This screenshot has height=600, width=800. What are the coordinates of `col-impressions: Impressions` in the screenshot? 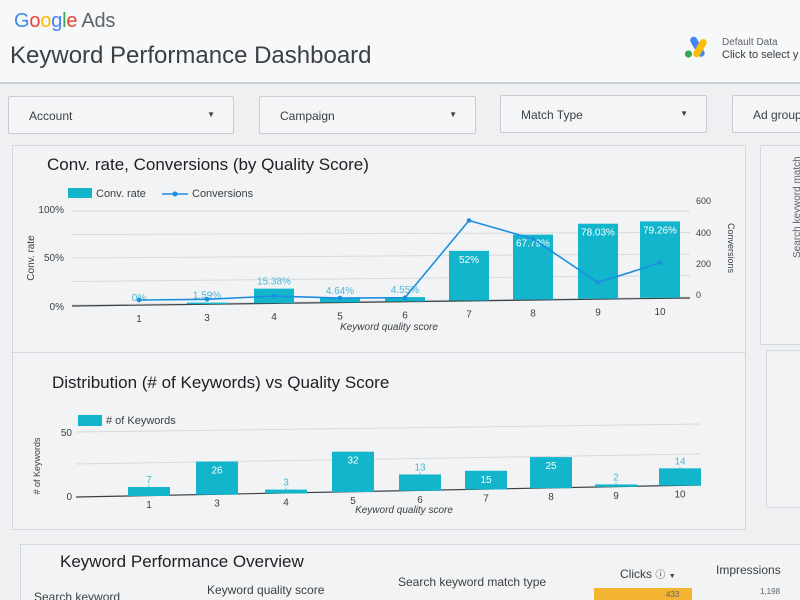 It's located at (748, 570).